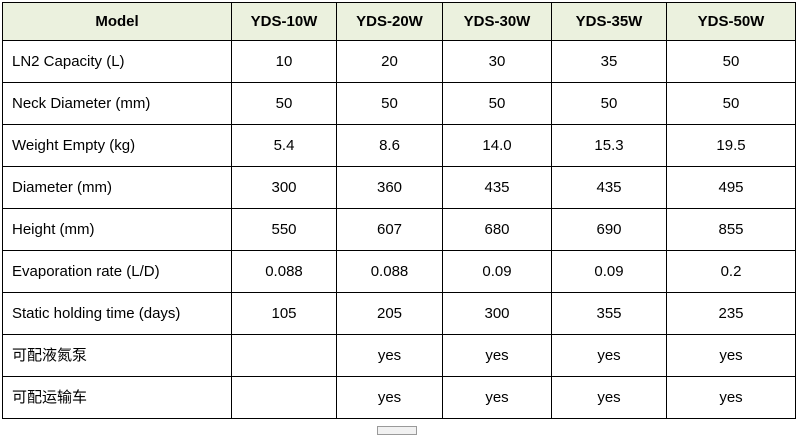 The image size is (798, 435). Describe the element at coordinates (117, 61) in the screenshot. I see `row-label: LN2 Capacity (L)` at that location.